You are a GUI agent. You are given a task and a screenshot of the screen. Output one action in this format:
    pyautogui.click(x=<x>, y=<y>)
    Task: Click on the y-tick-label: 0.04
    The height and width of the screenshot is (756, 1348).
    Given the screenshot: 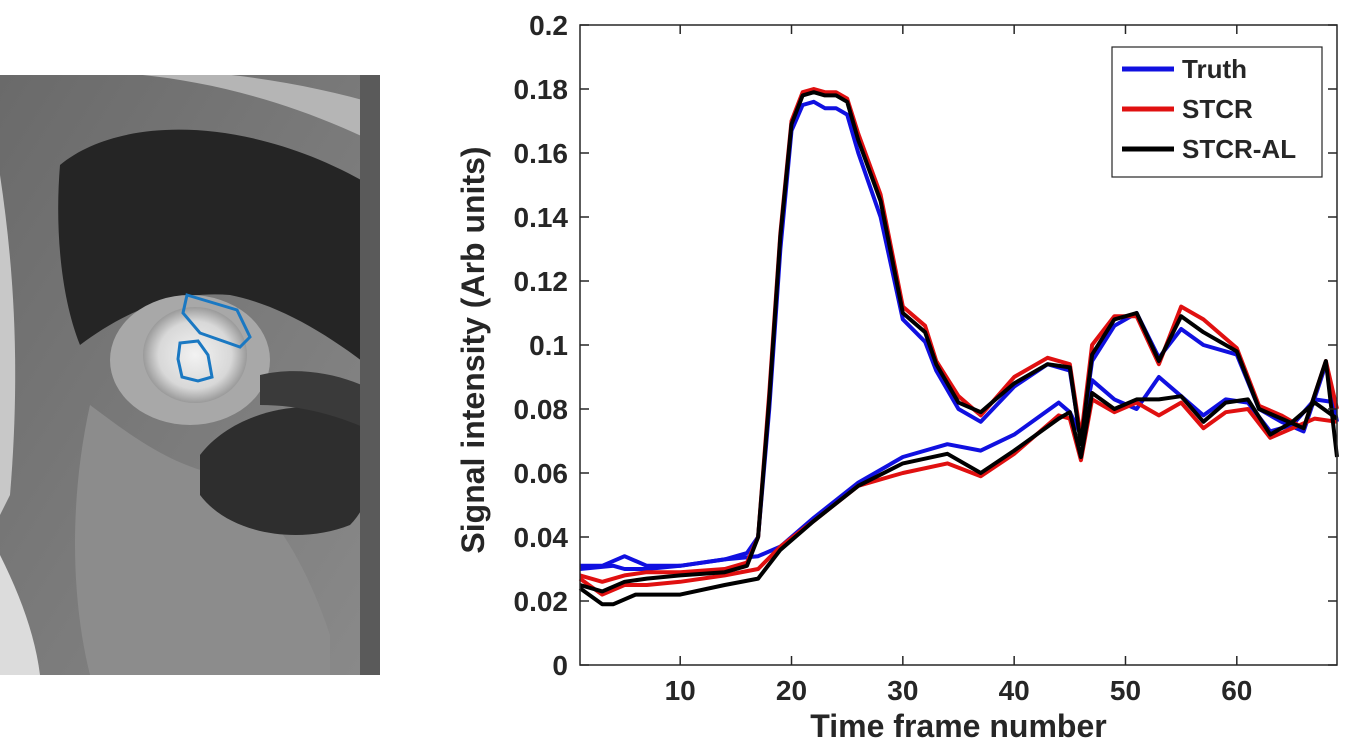 What is the action you would take?
    pyautogui.click(x=541, y=537)
    